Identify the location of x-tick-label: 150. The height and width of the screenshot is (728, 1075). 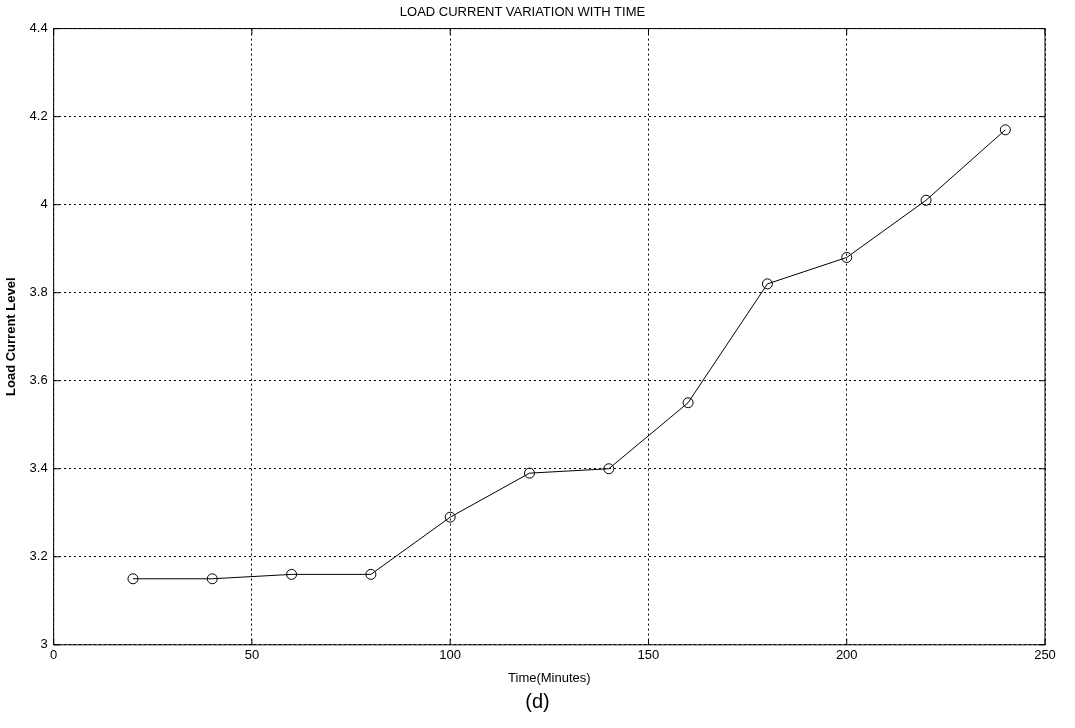
(648, 655).